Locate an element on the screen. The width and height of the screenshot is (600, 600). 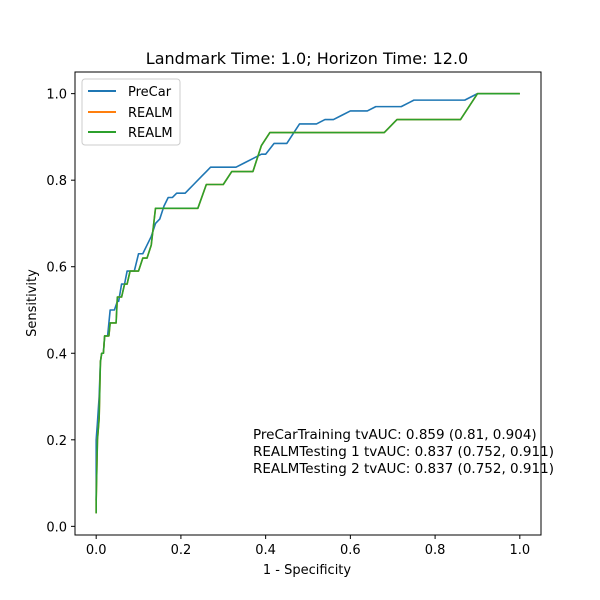
x-axis-label: 1 - Specificity is located at coordinates (307, 570).